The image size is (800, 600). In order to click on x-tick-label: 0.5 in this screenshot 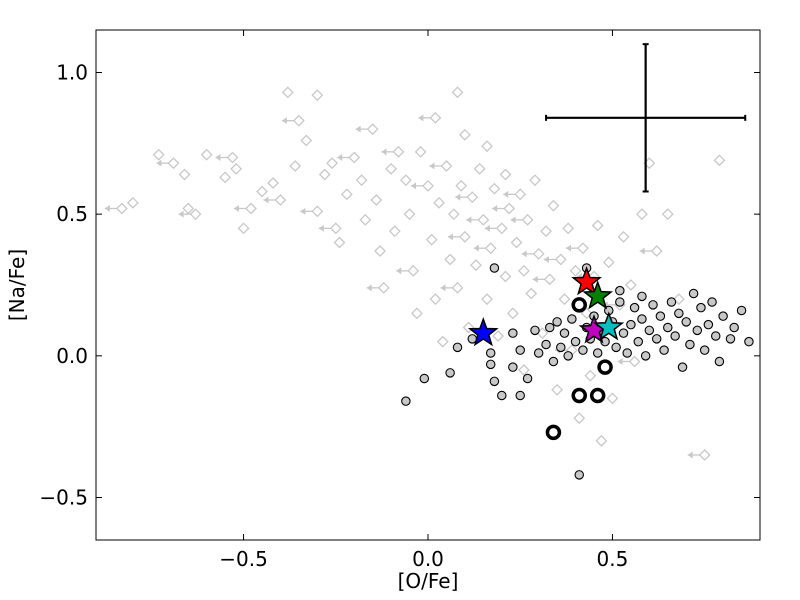, I will do `click(613, 559)`.